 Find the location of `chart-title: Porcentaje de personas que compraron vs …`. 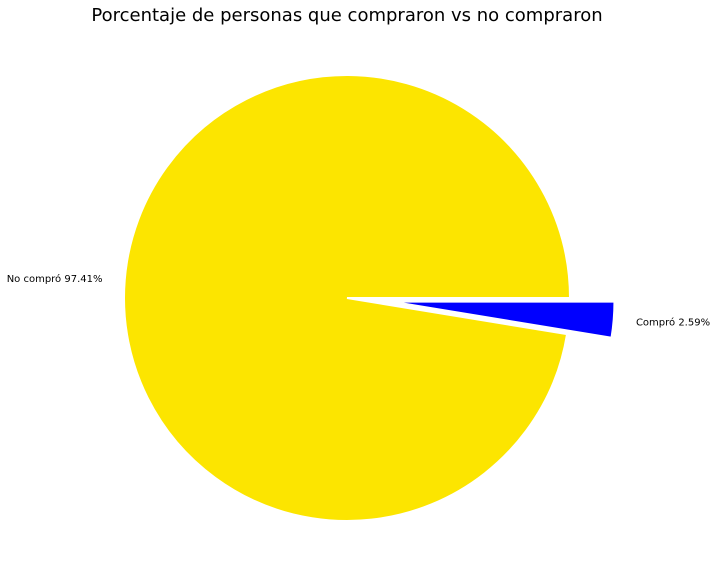

chart-title: Porcentaje de personas que compraron vs … is located at coordinates (346, 15).